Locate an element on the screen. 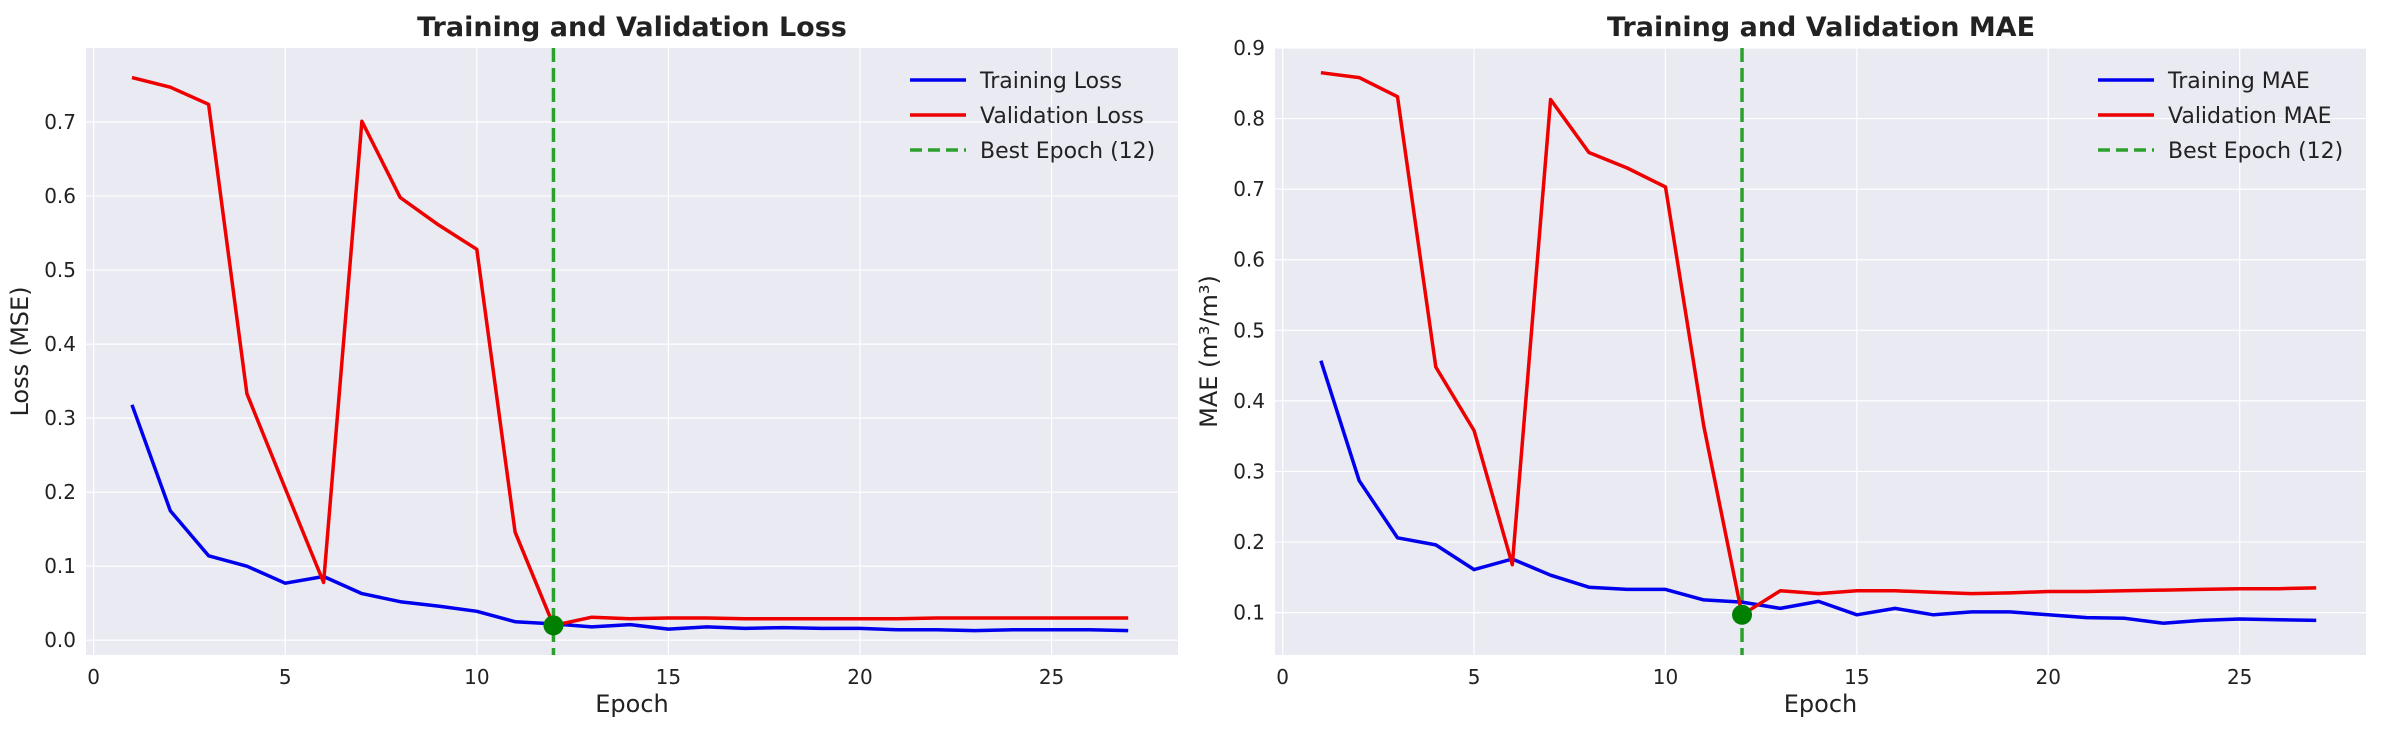 This screenshot has width=2382, height=730. mae-x-tick-label: 0 is located at coordinates (1282, 677).